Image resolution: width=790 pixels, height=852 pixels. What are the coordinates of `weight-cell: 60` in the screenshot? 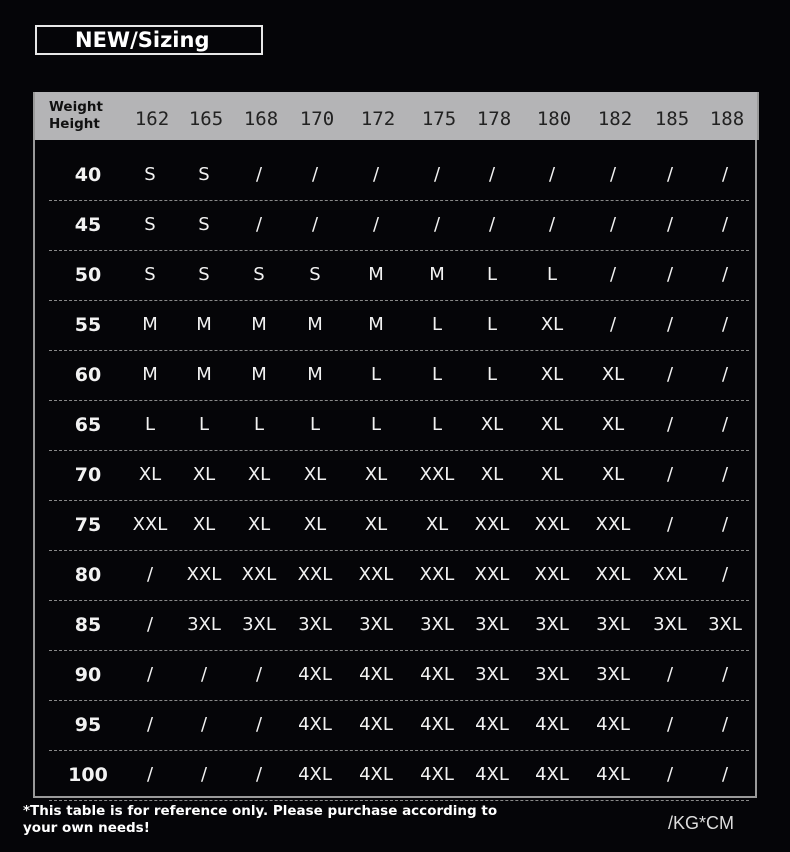 It's located at (88, 375).